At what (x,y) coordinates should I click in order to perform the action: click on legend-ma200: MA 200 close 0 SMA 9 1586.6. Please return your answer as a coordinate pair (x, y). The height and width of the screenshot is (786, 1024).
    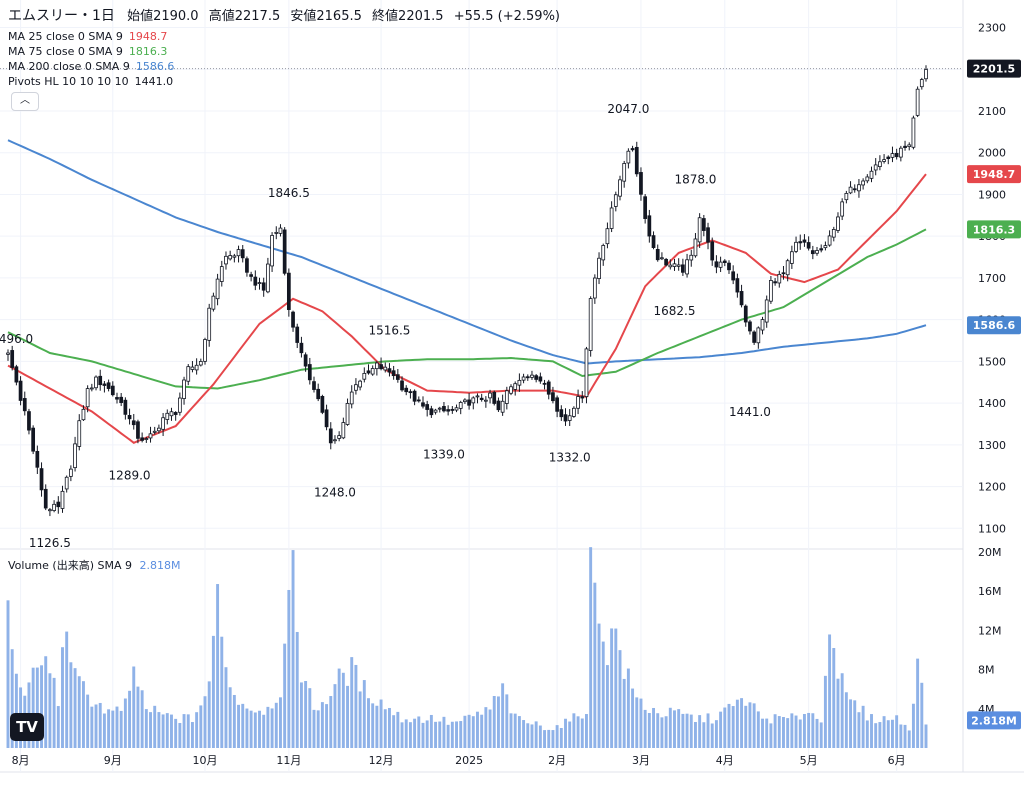
    Looking at the image, I should click on (91, 67).